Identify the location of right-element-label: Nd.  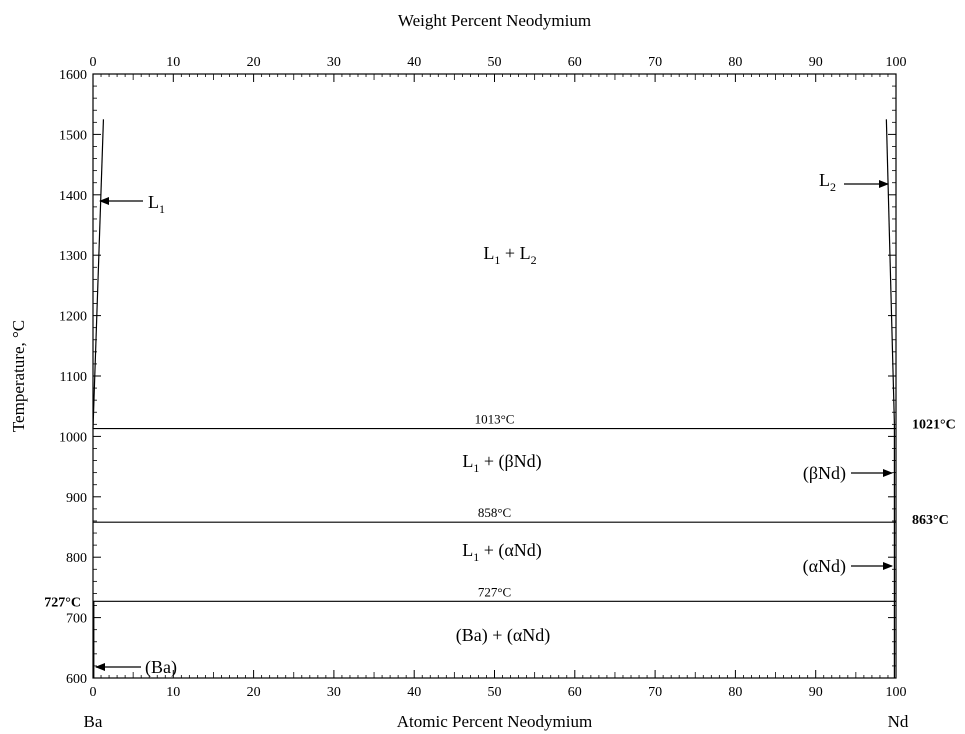
(898, 721).